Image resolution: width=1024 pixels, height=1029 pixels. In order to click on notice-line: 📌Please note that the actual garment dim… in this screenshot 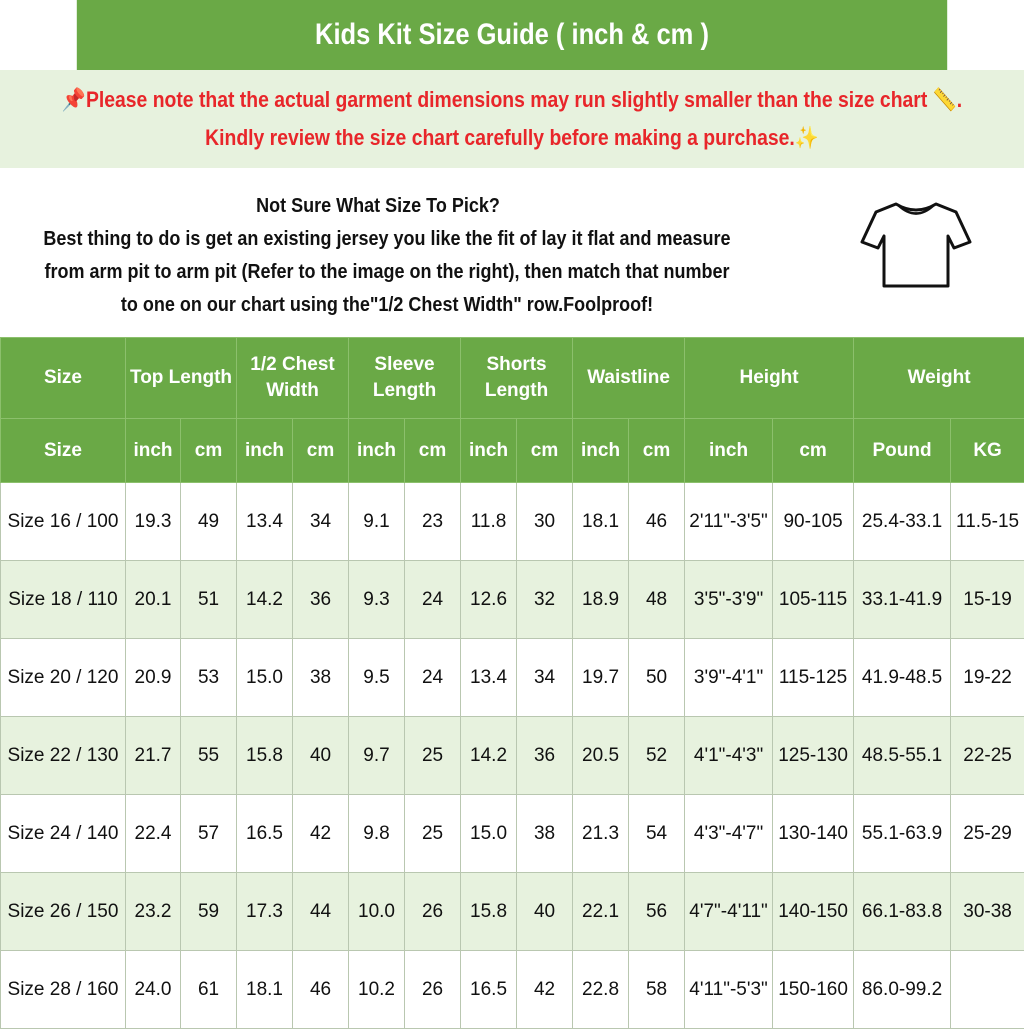, I will do `click(511, 100)`.